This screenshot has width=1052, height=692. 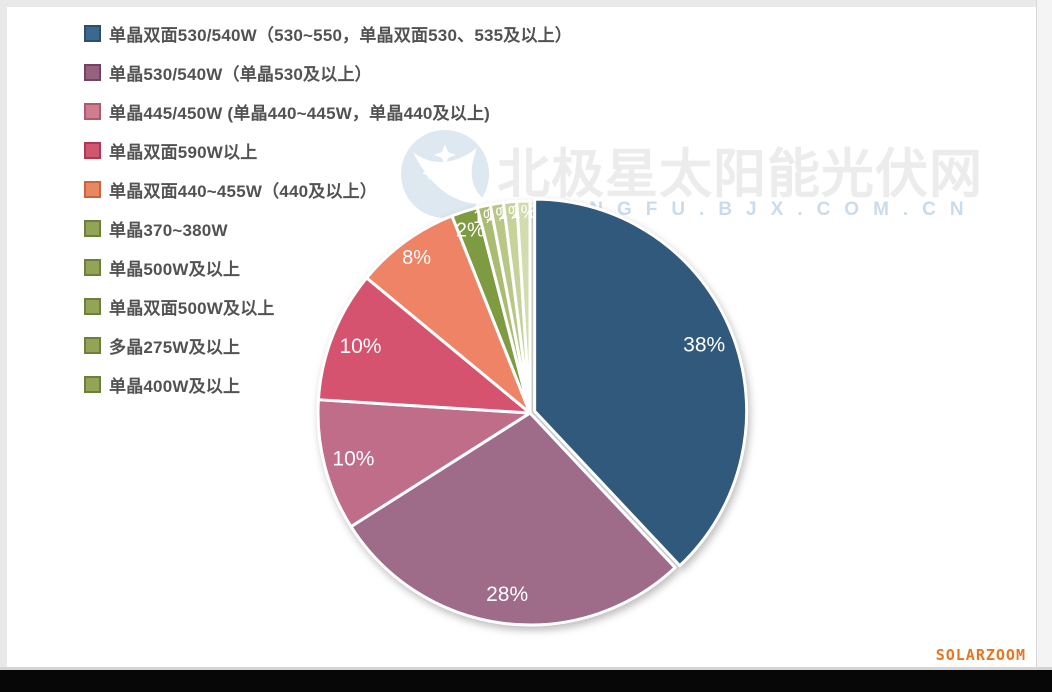 What do you see at coordinates (192, 308) in the screenshot?
I see `legend-label: 单晶双面500W及以上` at bounding box center [192, 308].